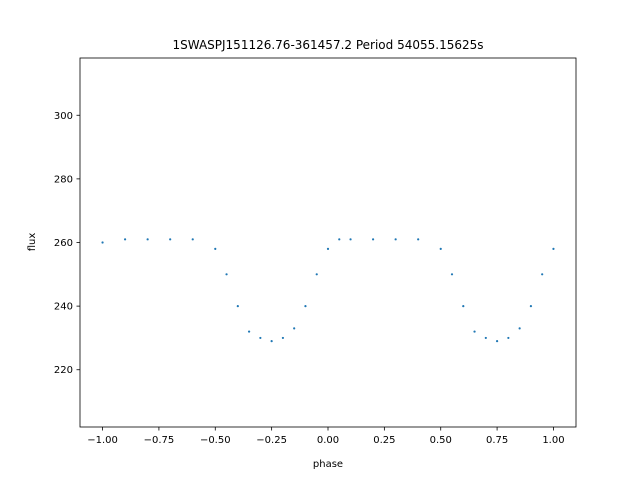 Image resolution: width=640 pixels, height=480 pixels. Describe the element at coordinates (63, 370) in the screenshot. I see `y-tick-label: 220` at that location.